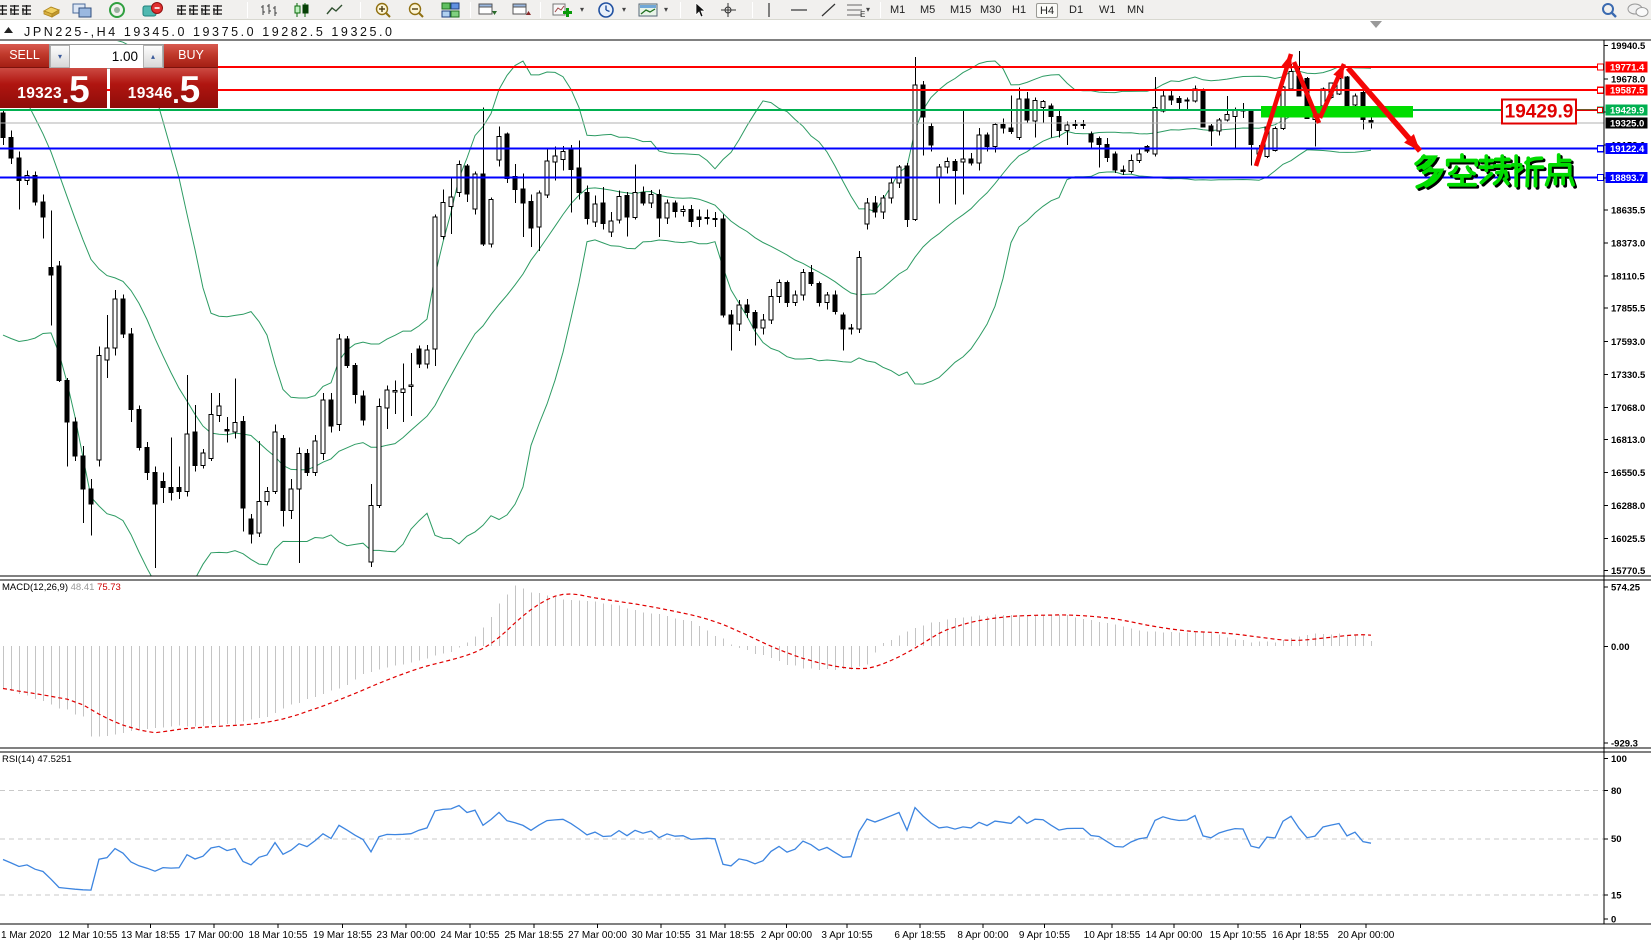  What do you see at coordinates (1627, 68) in the screenshot?
I see `svg-text: 19771.4` at bounding box center [1627, 68].